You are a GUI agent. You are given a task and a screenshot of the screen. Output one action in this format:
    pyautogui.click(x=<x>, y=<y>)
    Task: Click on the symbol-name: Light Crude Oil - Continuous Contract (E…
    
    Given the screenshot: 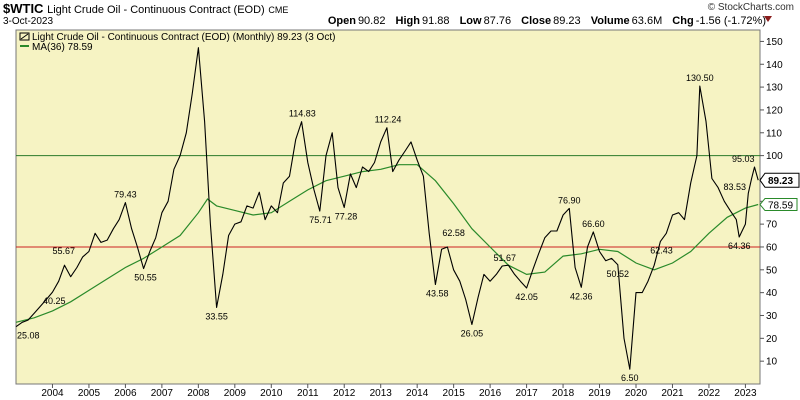 What is the action you would take?
    pyautogui.click(x=156, y=10)
    